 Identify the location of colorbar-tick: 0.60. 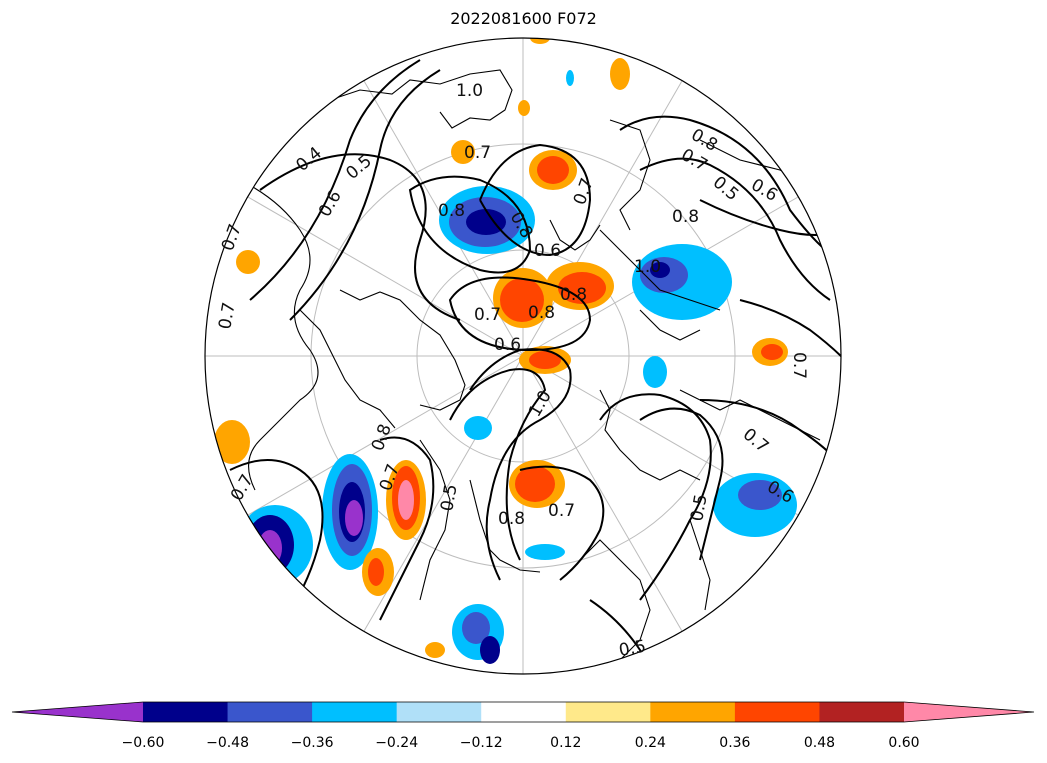
(904, 743).